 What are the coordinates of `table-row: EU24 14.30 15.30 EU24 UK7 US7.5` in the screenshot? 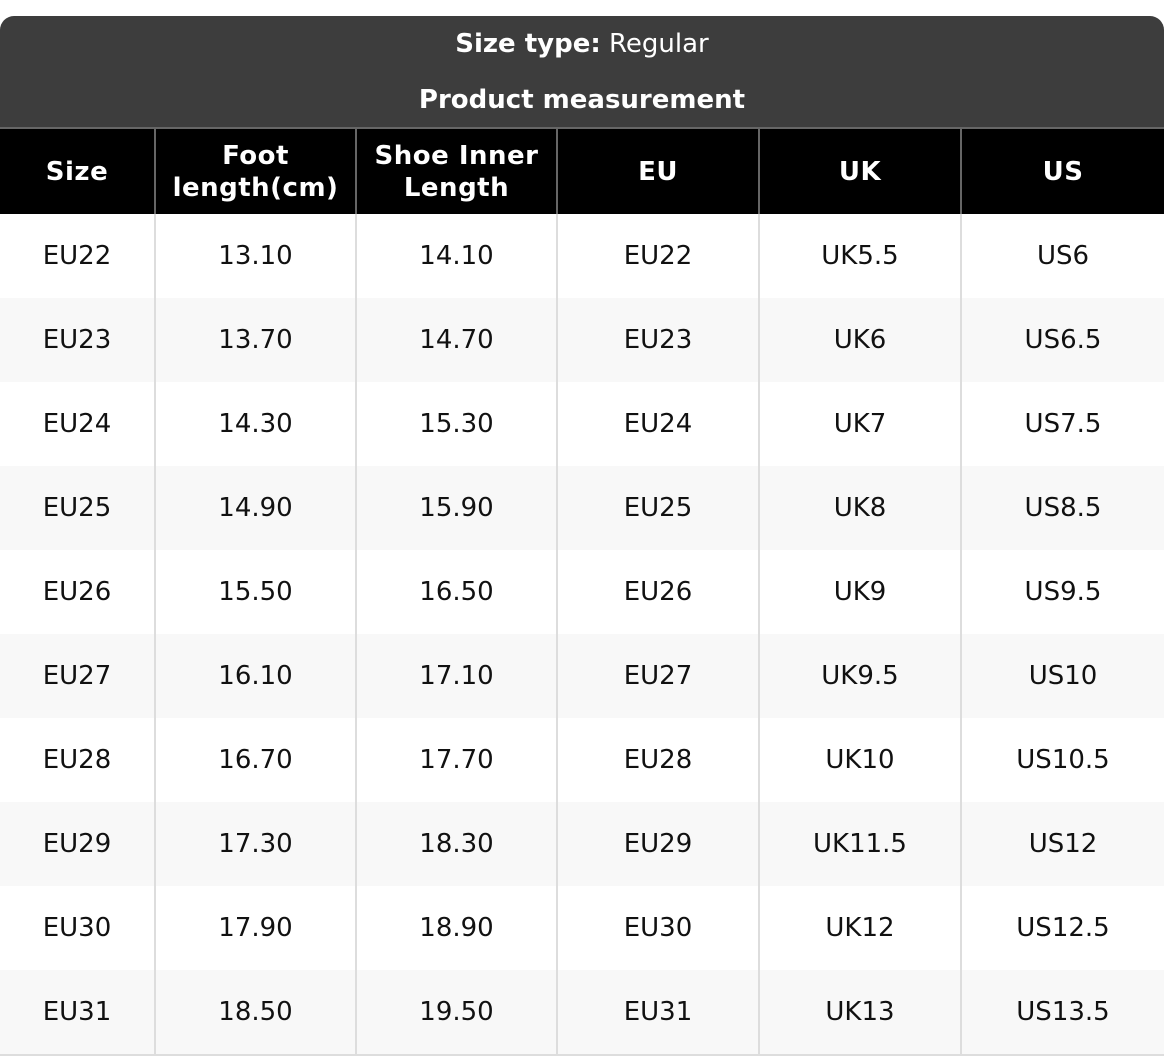 It's located at (582, 424).